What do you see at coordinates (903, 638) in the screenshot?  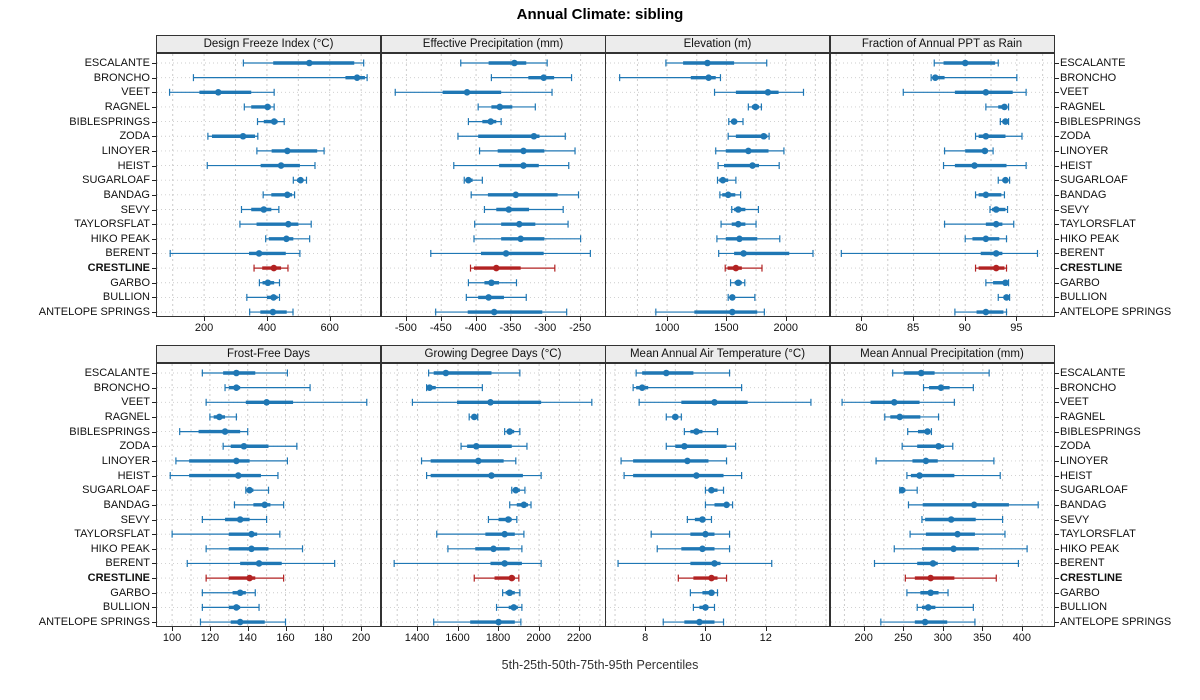 I see `axis-tick-label: 250` at bounding box center [903, 638].